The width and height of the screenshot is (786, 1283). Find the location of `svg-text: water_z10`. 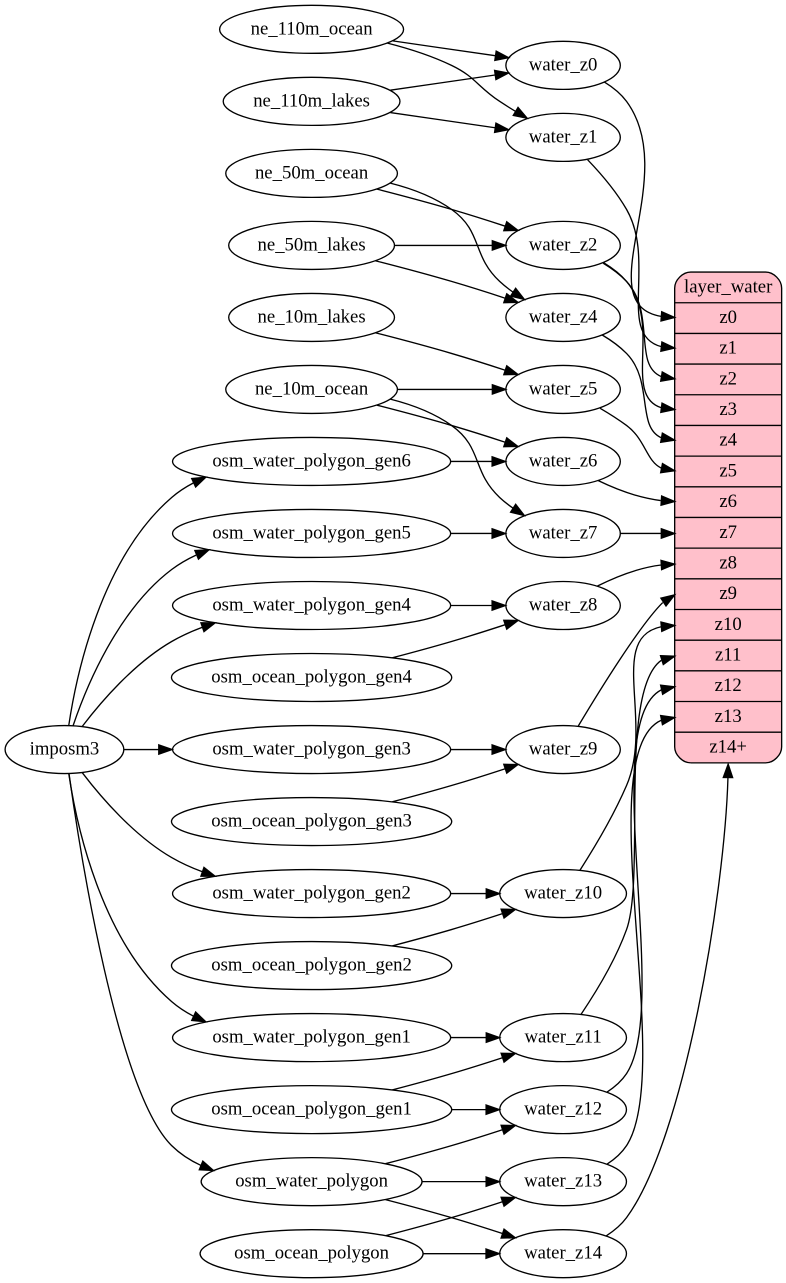

svg-text: water_z10 is located at coordinates (563, 893).